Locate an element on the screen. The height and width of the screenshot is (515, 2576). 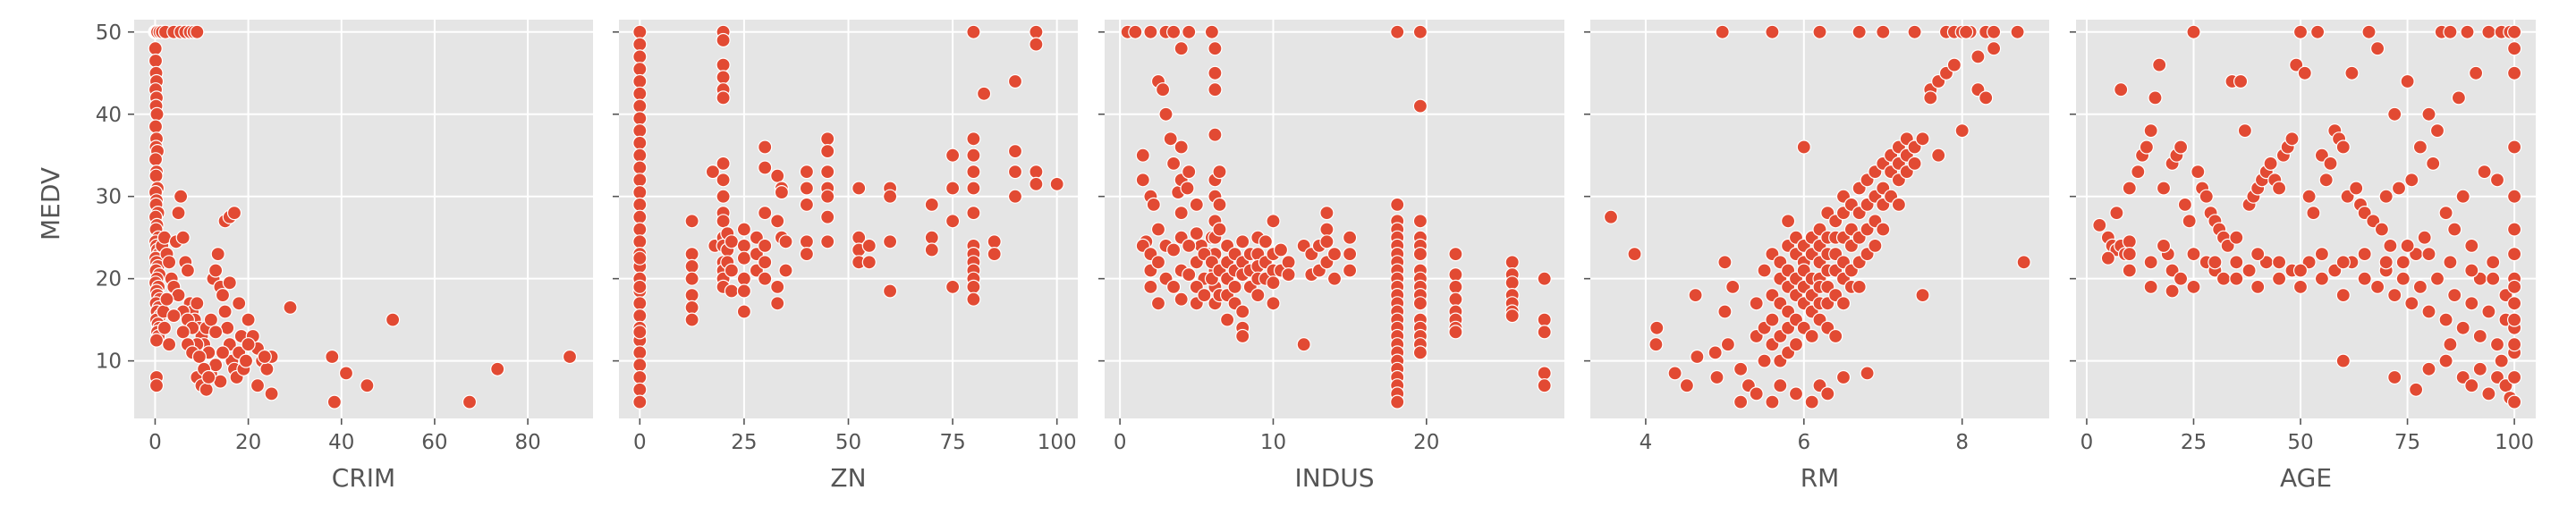
x-axis-label: ZN is located at coordinates (848, 478).